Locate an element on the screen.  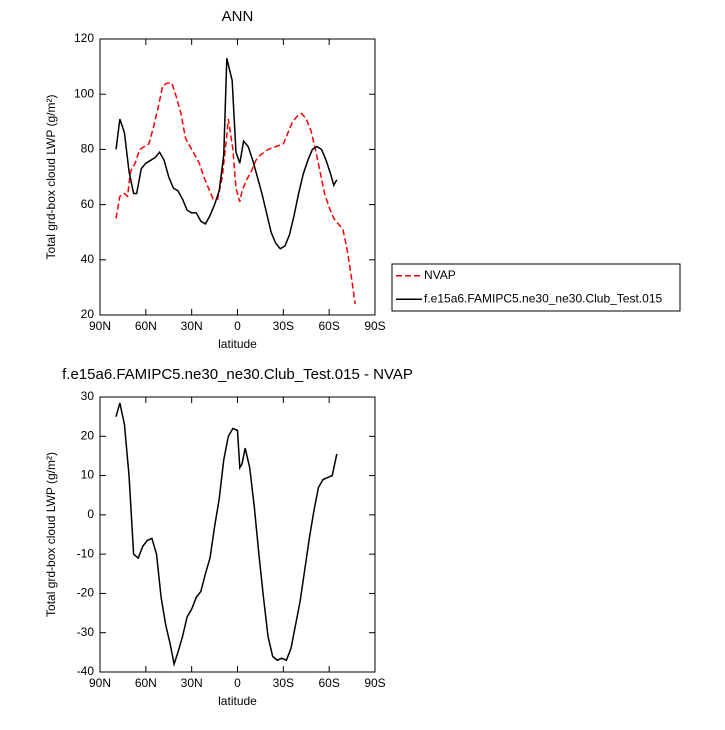
y-tick-label: -30 is located at coordinates (86, 632).